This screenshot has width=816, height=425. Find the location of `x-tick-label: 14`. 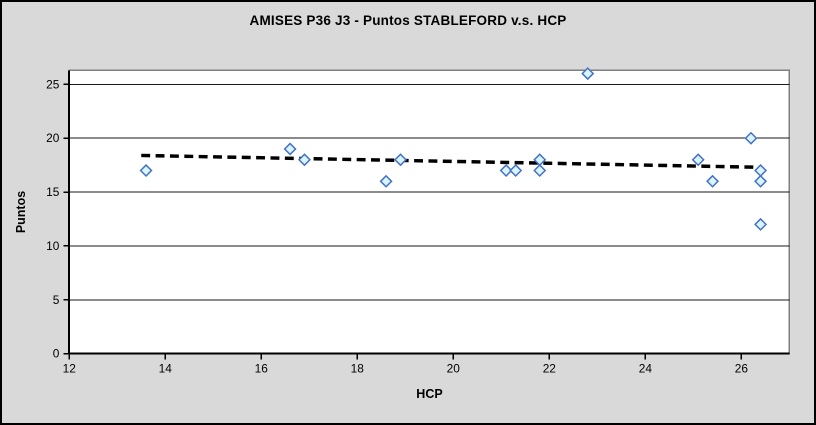

x-tick-label: 14 is located at coordinates (166, 368).